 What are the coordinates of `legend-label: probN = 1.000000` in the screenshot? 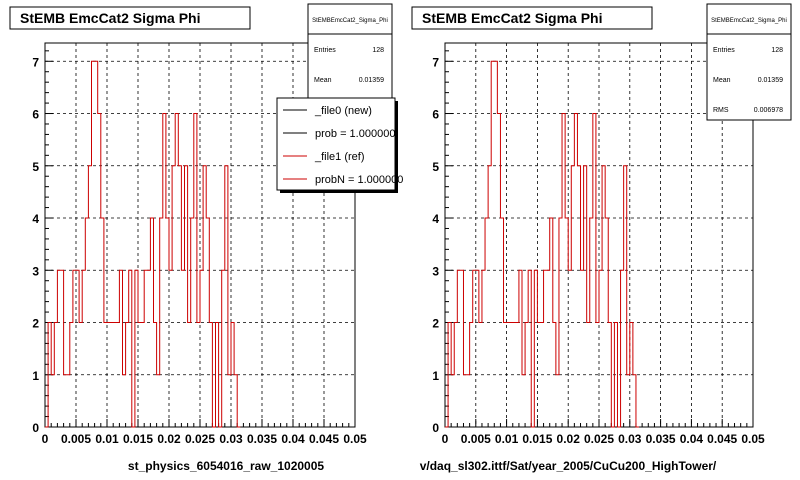 It's located at (359, 180).